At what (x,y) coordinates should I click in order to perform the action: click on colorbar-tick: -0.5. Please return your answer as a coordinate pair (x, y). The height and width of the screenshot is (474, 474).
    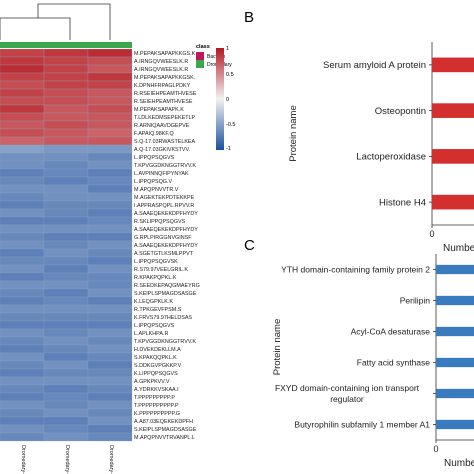
    Looking at the image, I should click on (230, 125).